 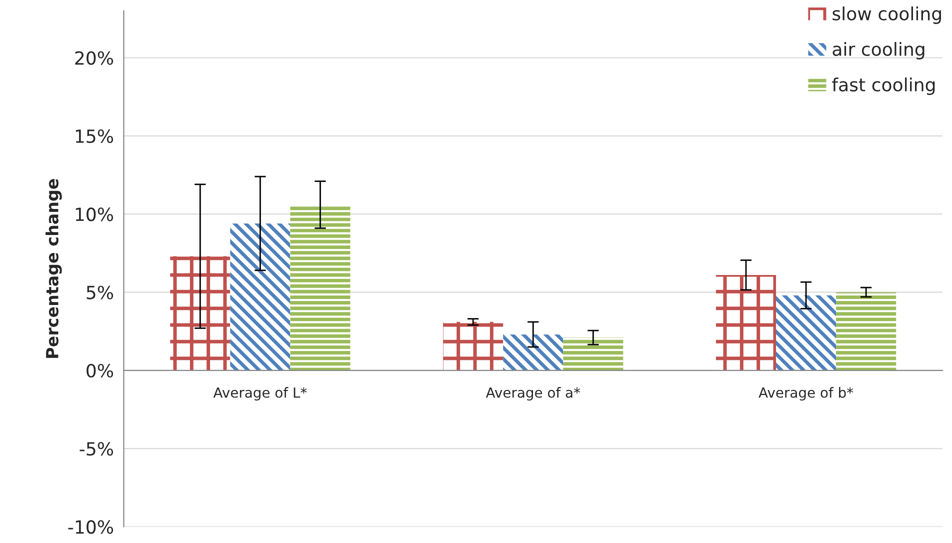 I want to click on x-tick-label: Average of a*, so click(x=533, y=393).